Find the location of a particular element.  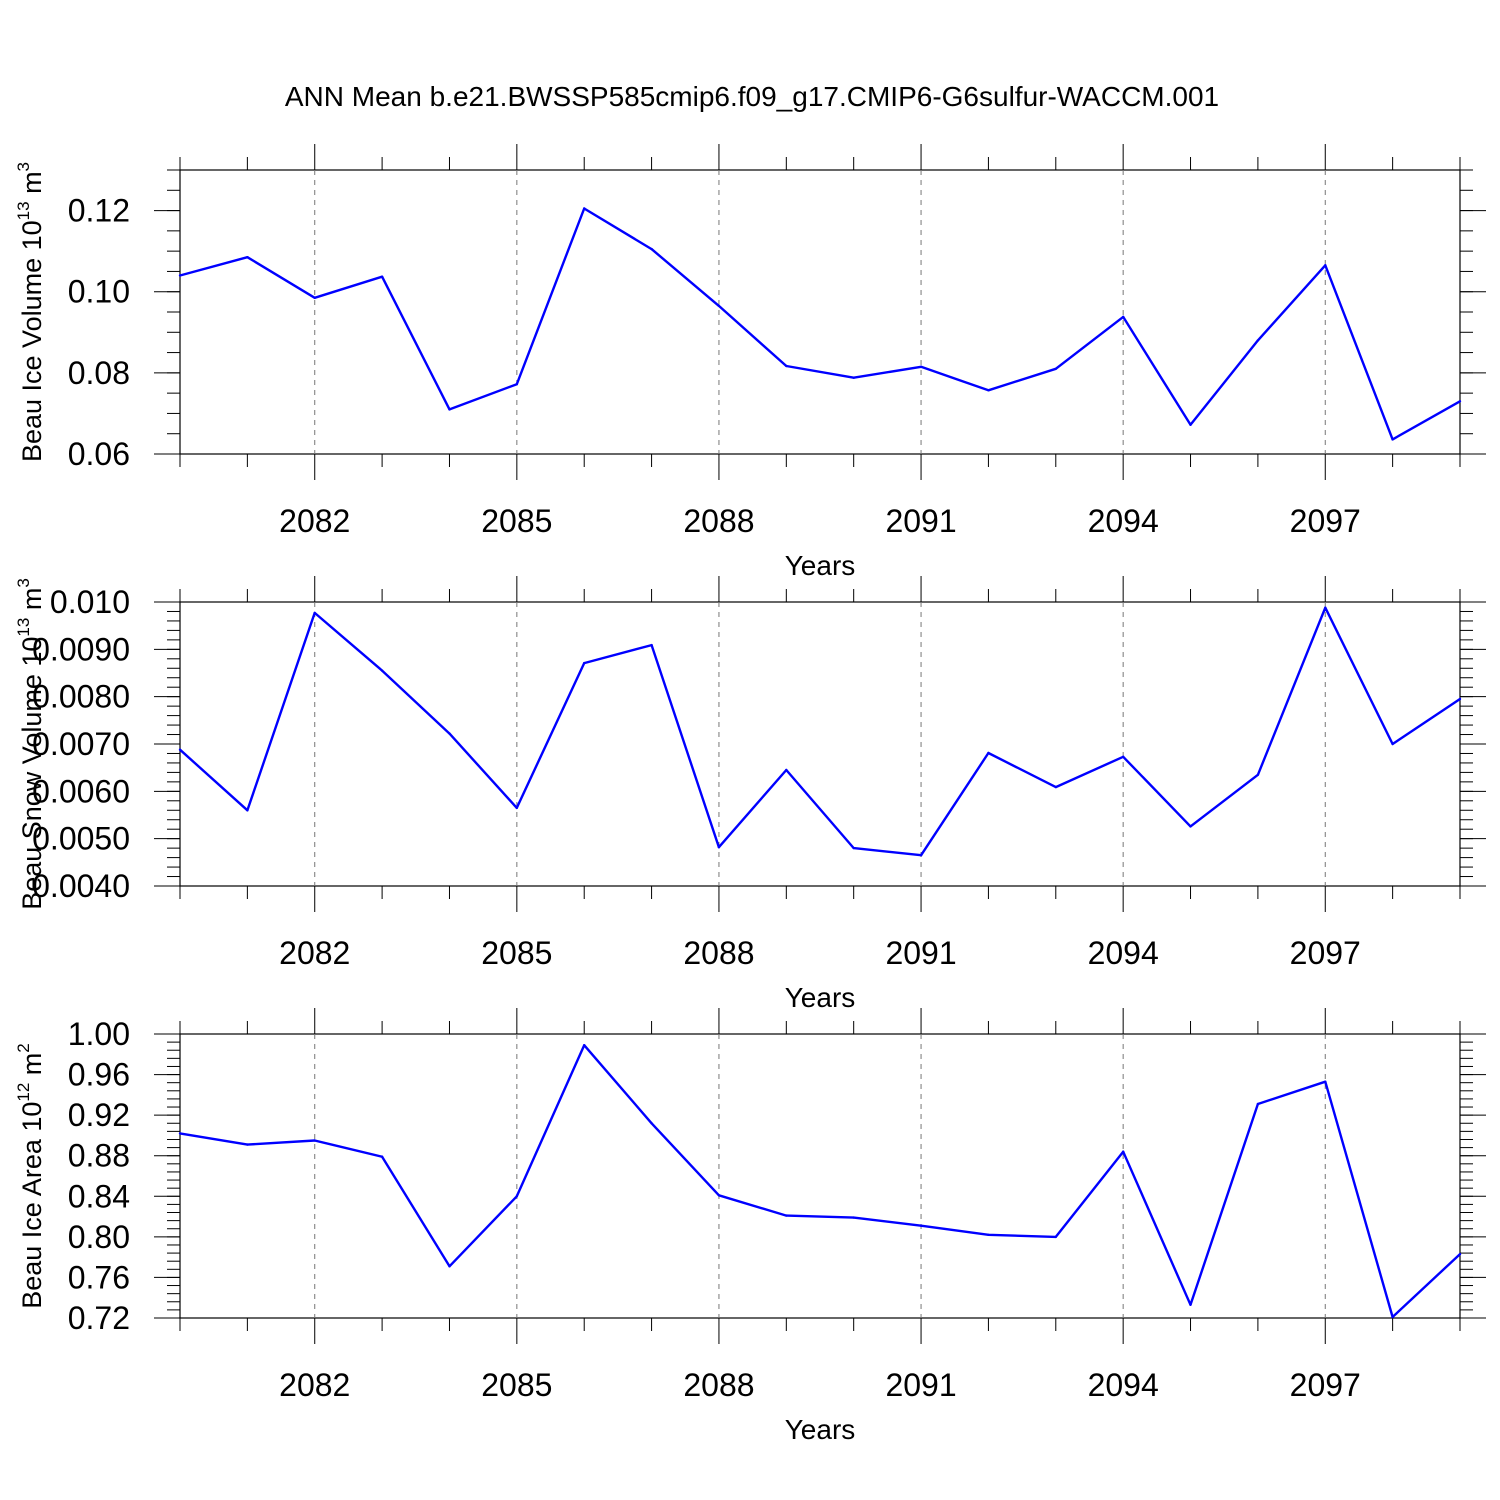

y-axis-label: Beau Ice Area 1012 m2 is located at coordinates (30, 1176).